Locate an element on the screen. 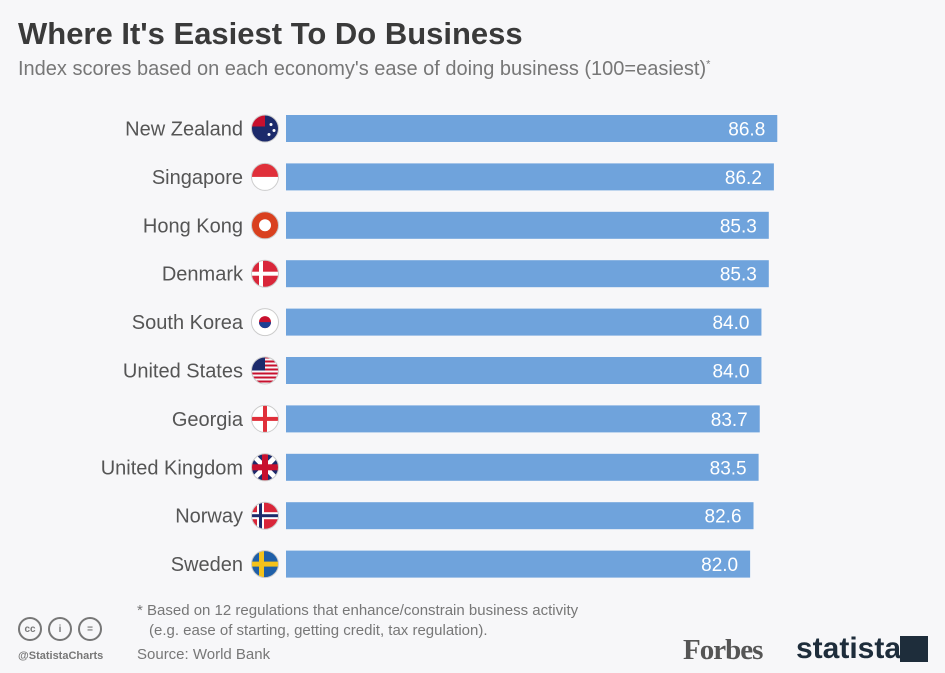 The image size is (945, 673). category-label: Georgia is located at coordinates (208, 420).